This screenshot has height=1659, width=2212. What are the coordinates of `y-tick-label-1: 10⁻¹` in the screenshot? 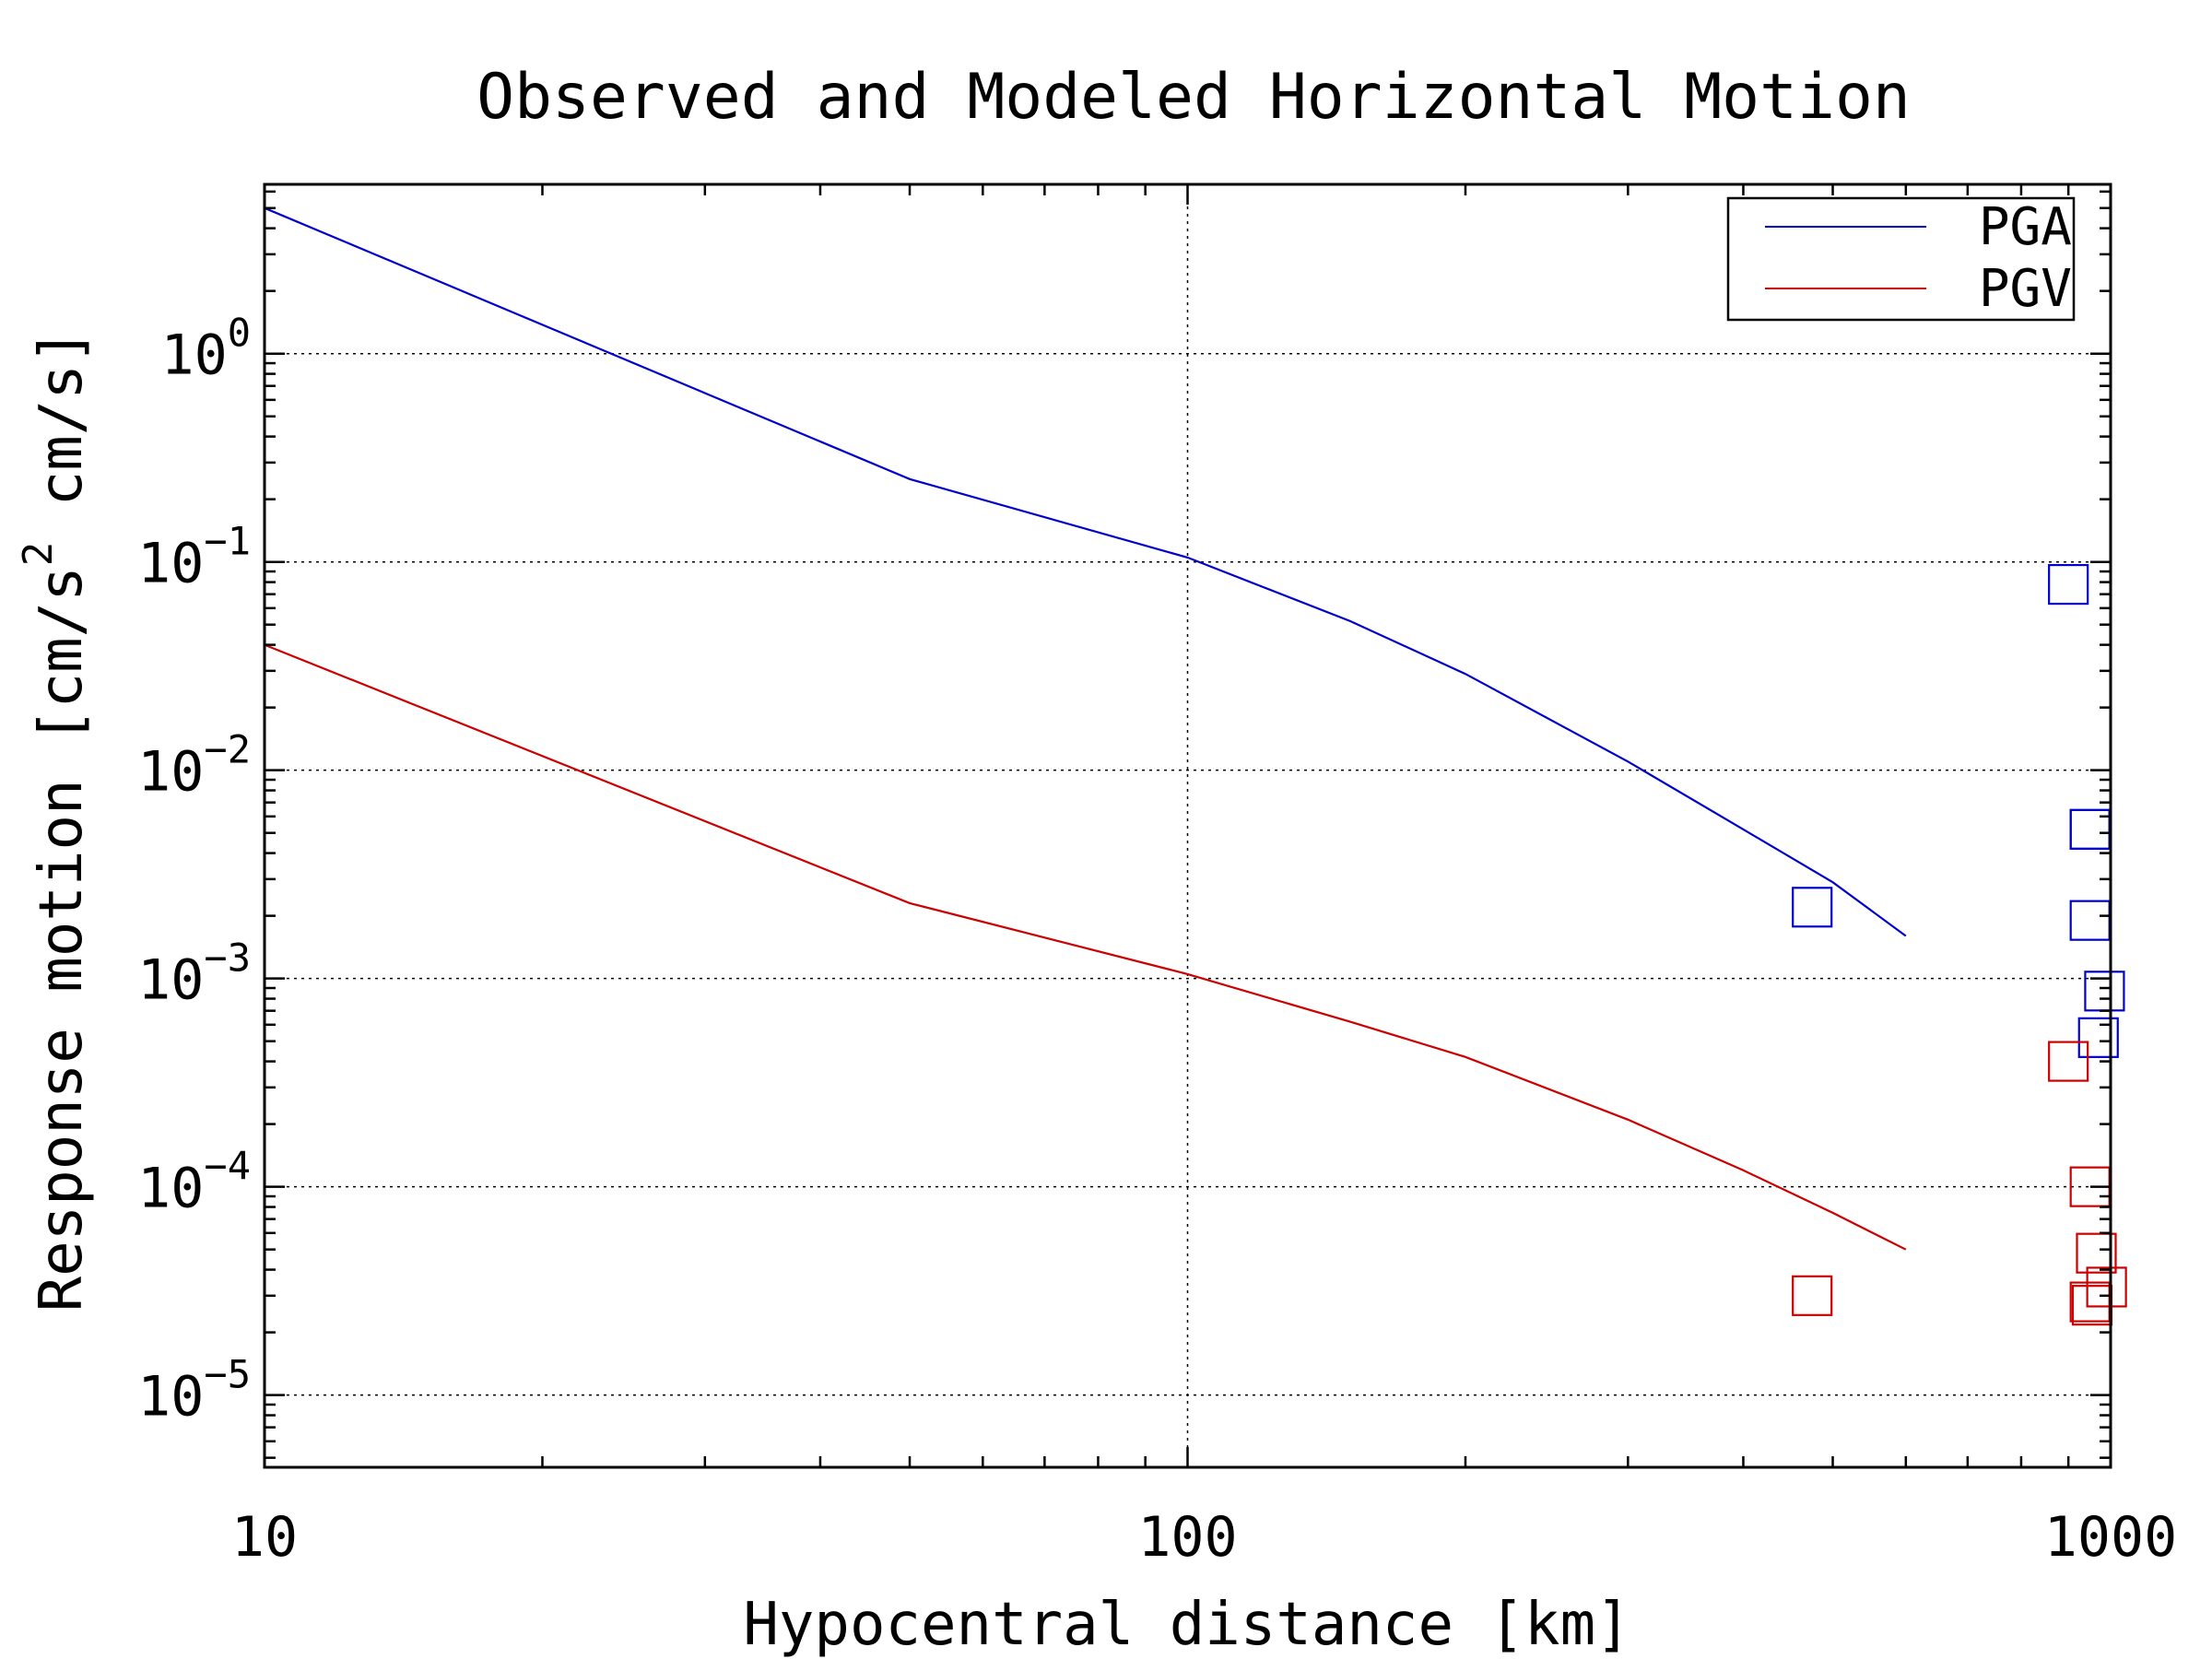 It's located at (194, 557).